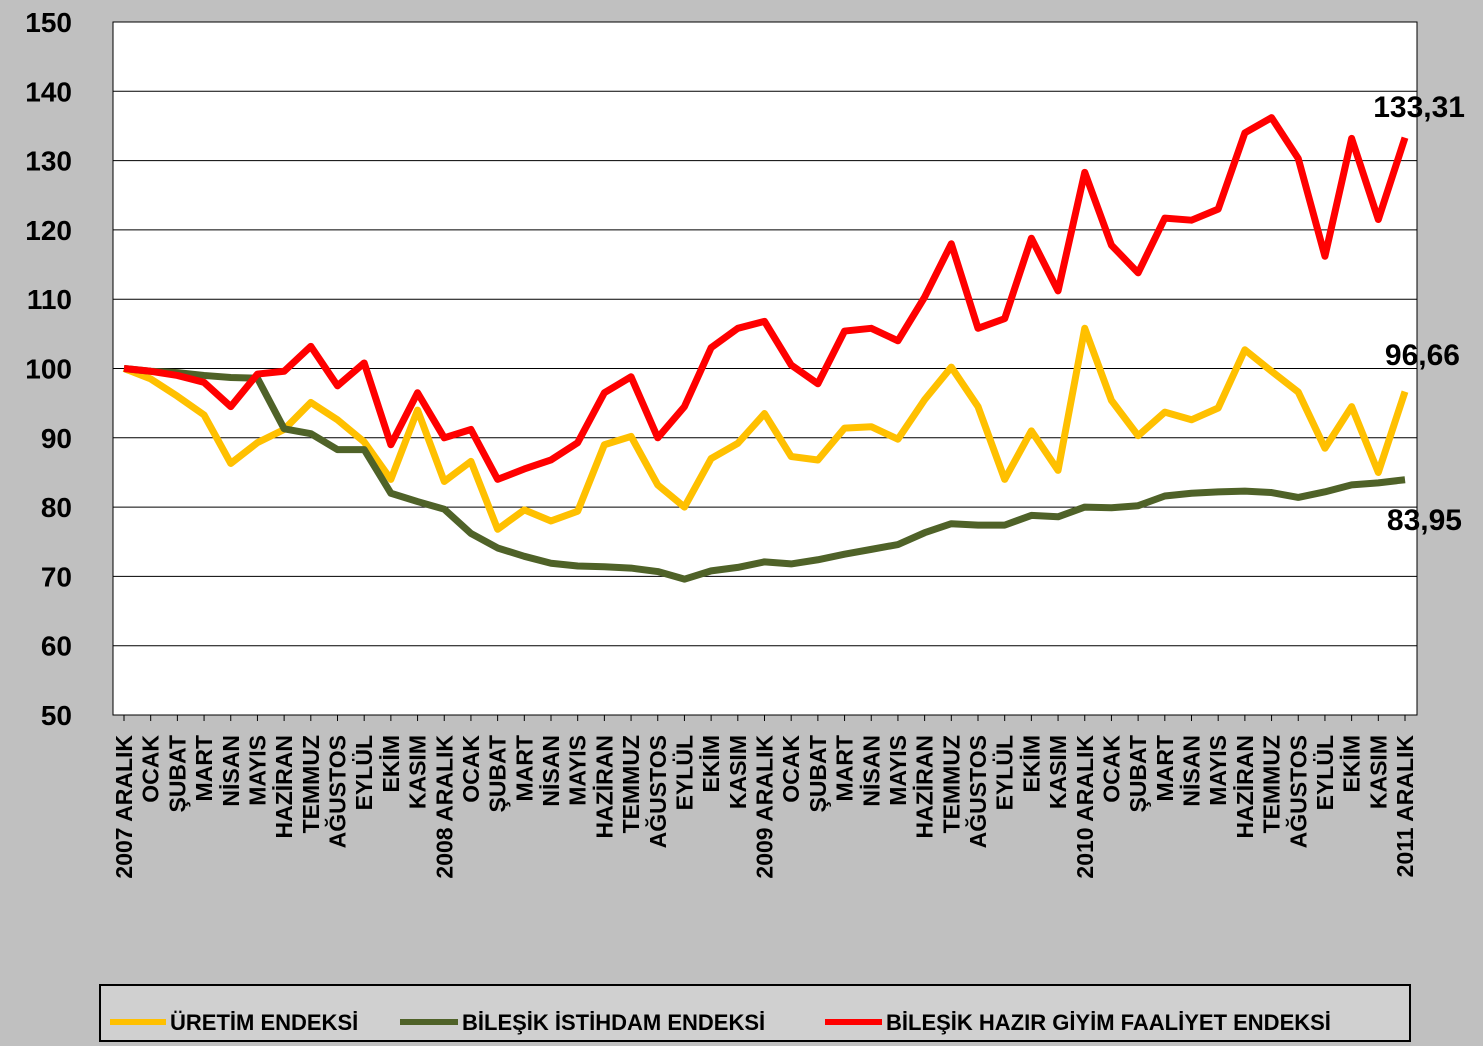 This screenshot has height=1046, width=1483. What do you see at coordinates (56, 507) in the screenshot?
I see `y-tick-label: 80` at bounding box center [56, 507].